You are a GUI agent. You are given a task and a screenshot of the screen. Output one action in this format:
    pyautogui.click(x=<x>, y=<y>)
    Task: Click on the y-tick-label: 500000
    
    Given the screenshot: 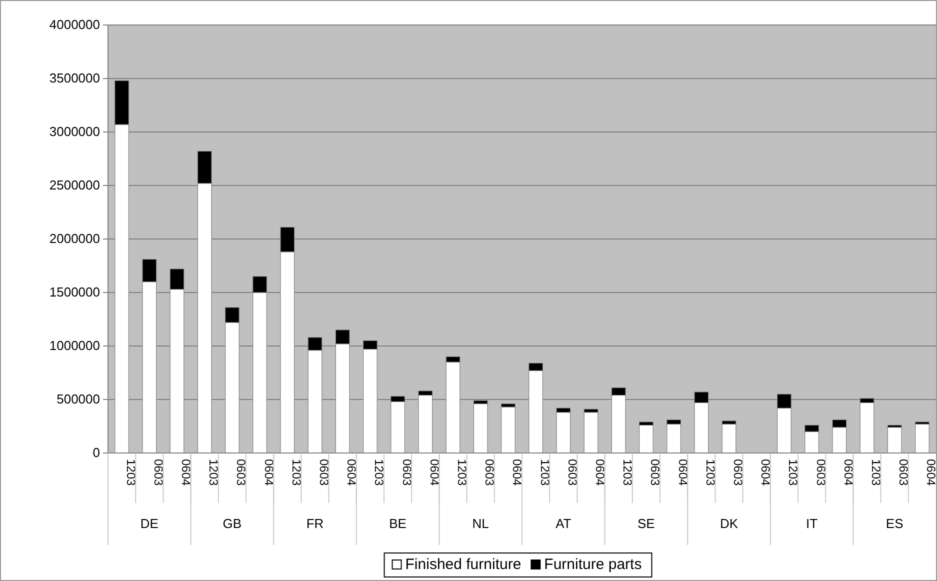 What is the action you would take?
    pyautogui.click(x=78, y=399)
    